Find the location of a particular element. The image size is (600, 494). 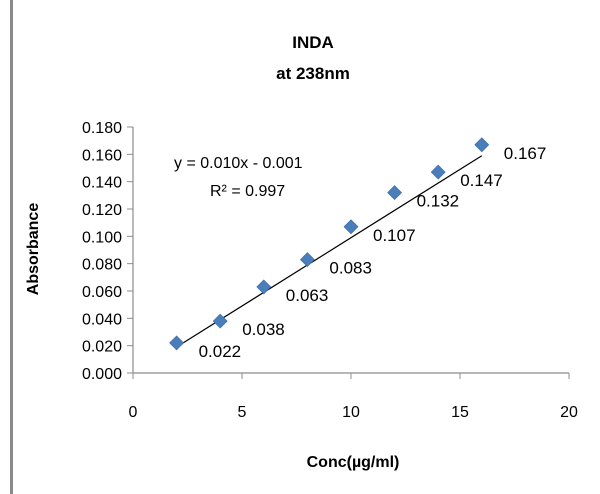

y-tick-label: 0.020 is located at coordinates (102, 347).